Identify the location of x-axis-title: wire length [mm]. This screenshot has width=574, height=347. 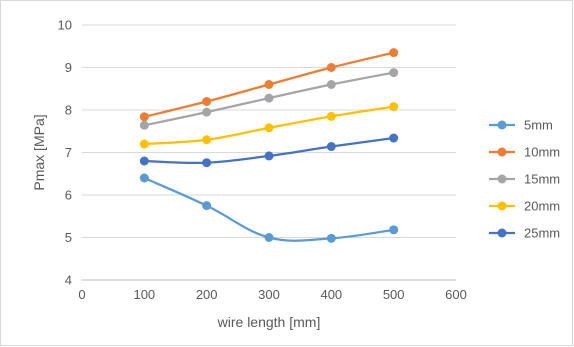
(269, 322).